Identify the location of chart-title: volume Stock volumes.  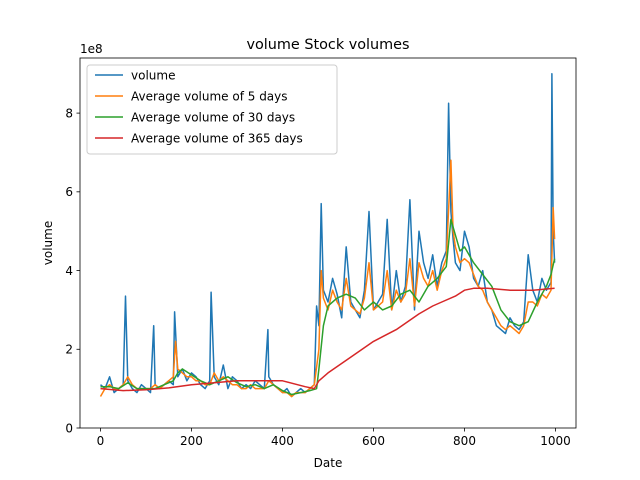
(327, 45).